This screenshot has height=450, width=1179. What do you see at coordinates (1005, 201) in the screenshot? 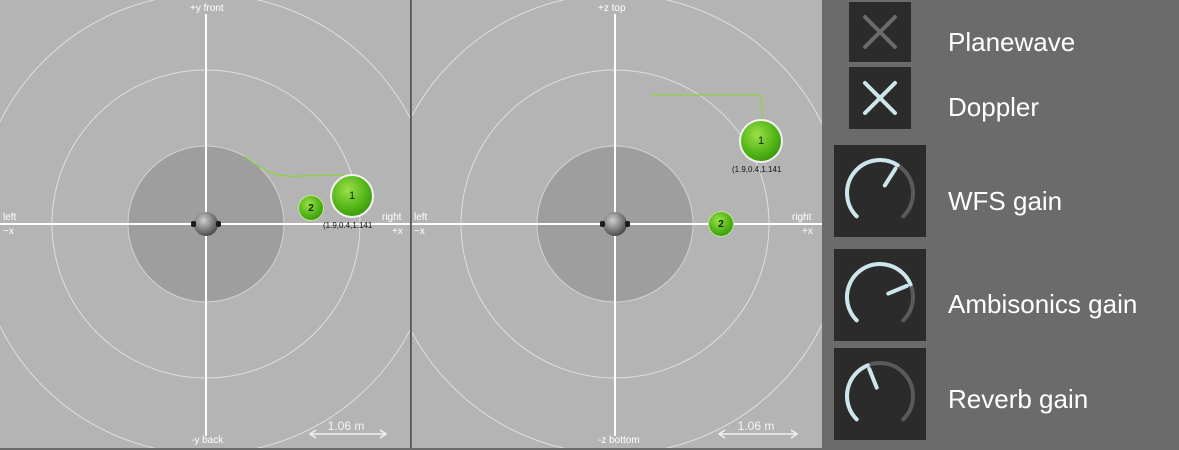
I see `wfs-gain-label: WFS gain` at bounding box center [1005, 201].